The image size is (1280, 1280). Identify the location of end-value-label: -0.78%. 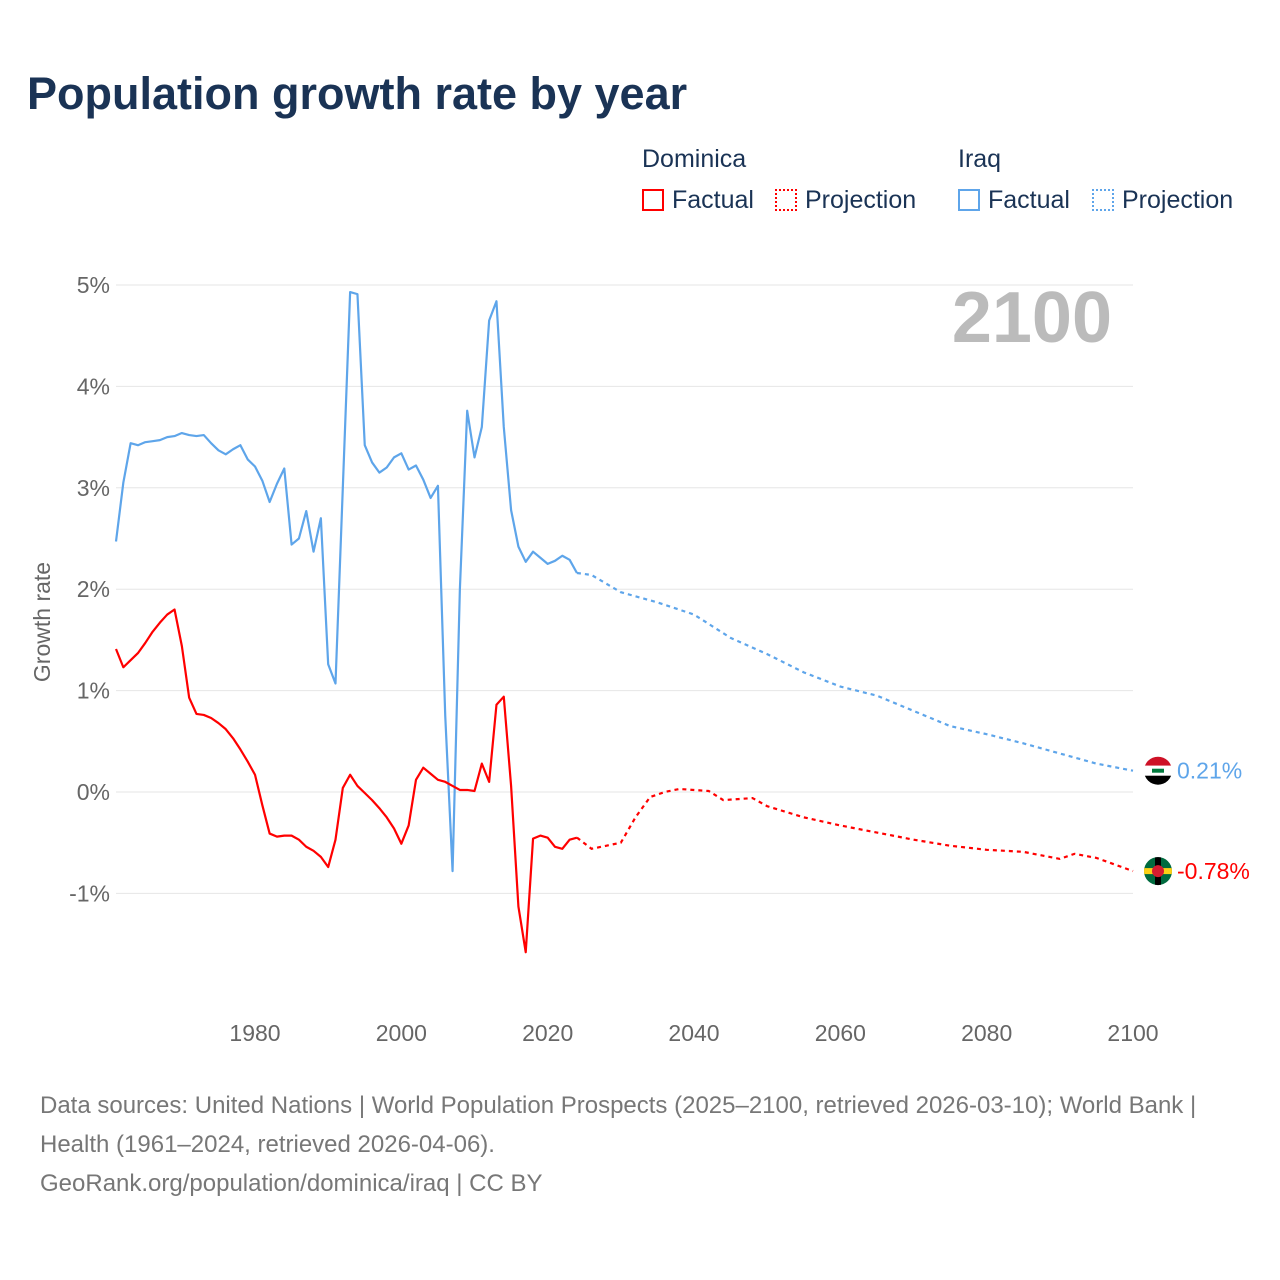
(1213, 871).